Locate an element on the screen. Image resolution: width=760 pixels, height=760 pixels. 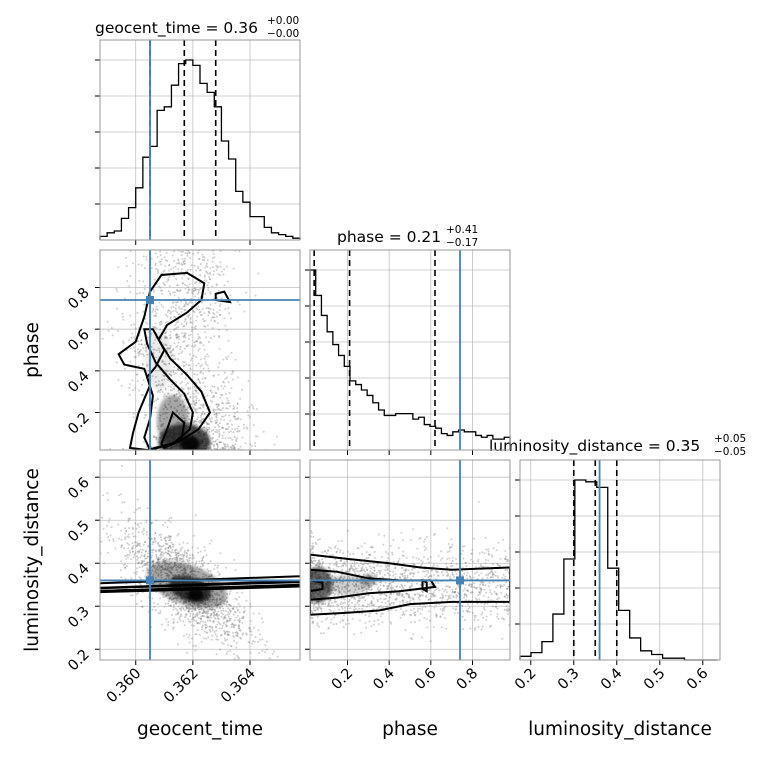
histogram-luminosity-distance is located at coordinates (618, 562).